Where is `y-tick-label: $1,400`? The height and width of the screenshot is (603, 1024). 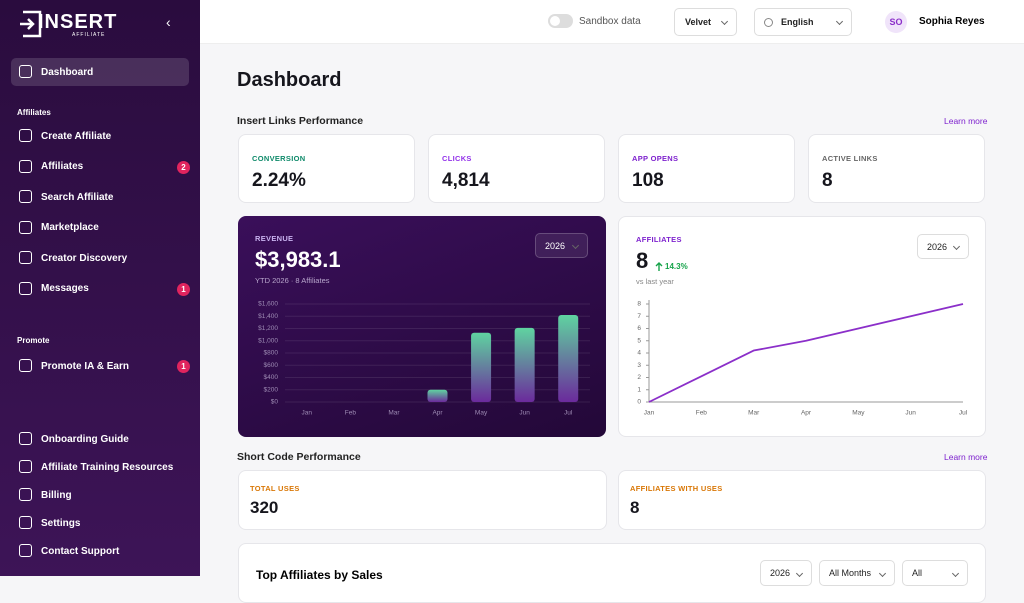 y-tick-label: $1,400 is located at coordinates (268, 316).